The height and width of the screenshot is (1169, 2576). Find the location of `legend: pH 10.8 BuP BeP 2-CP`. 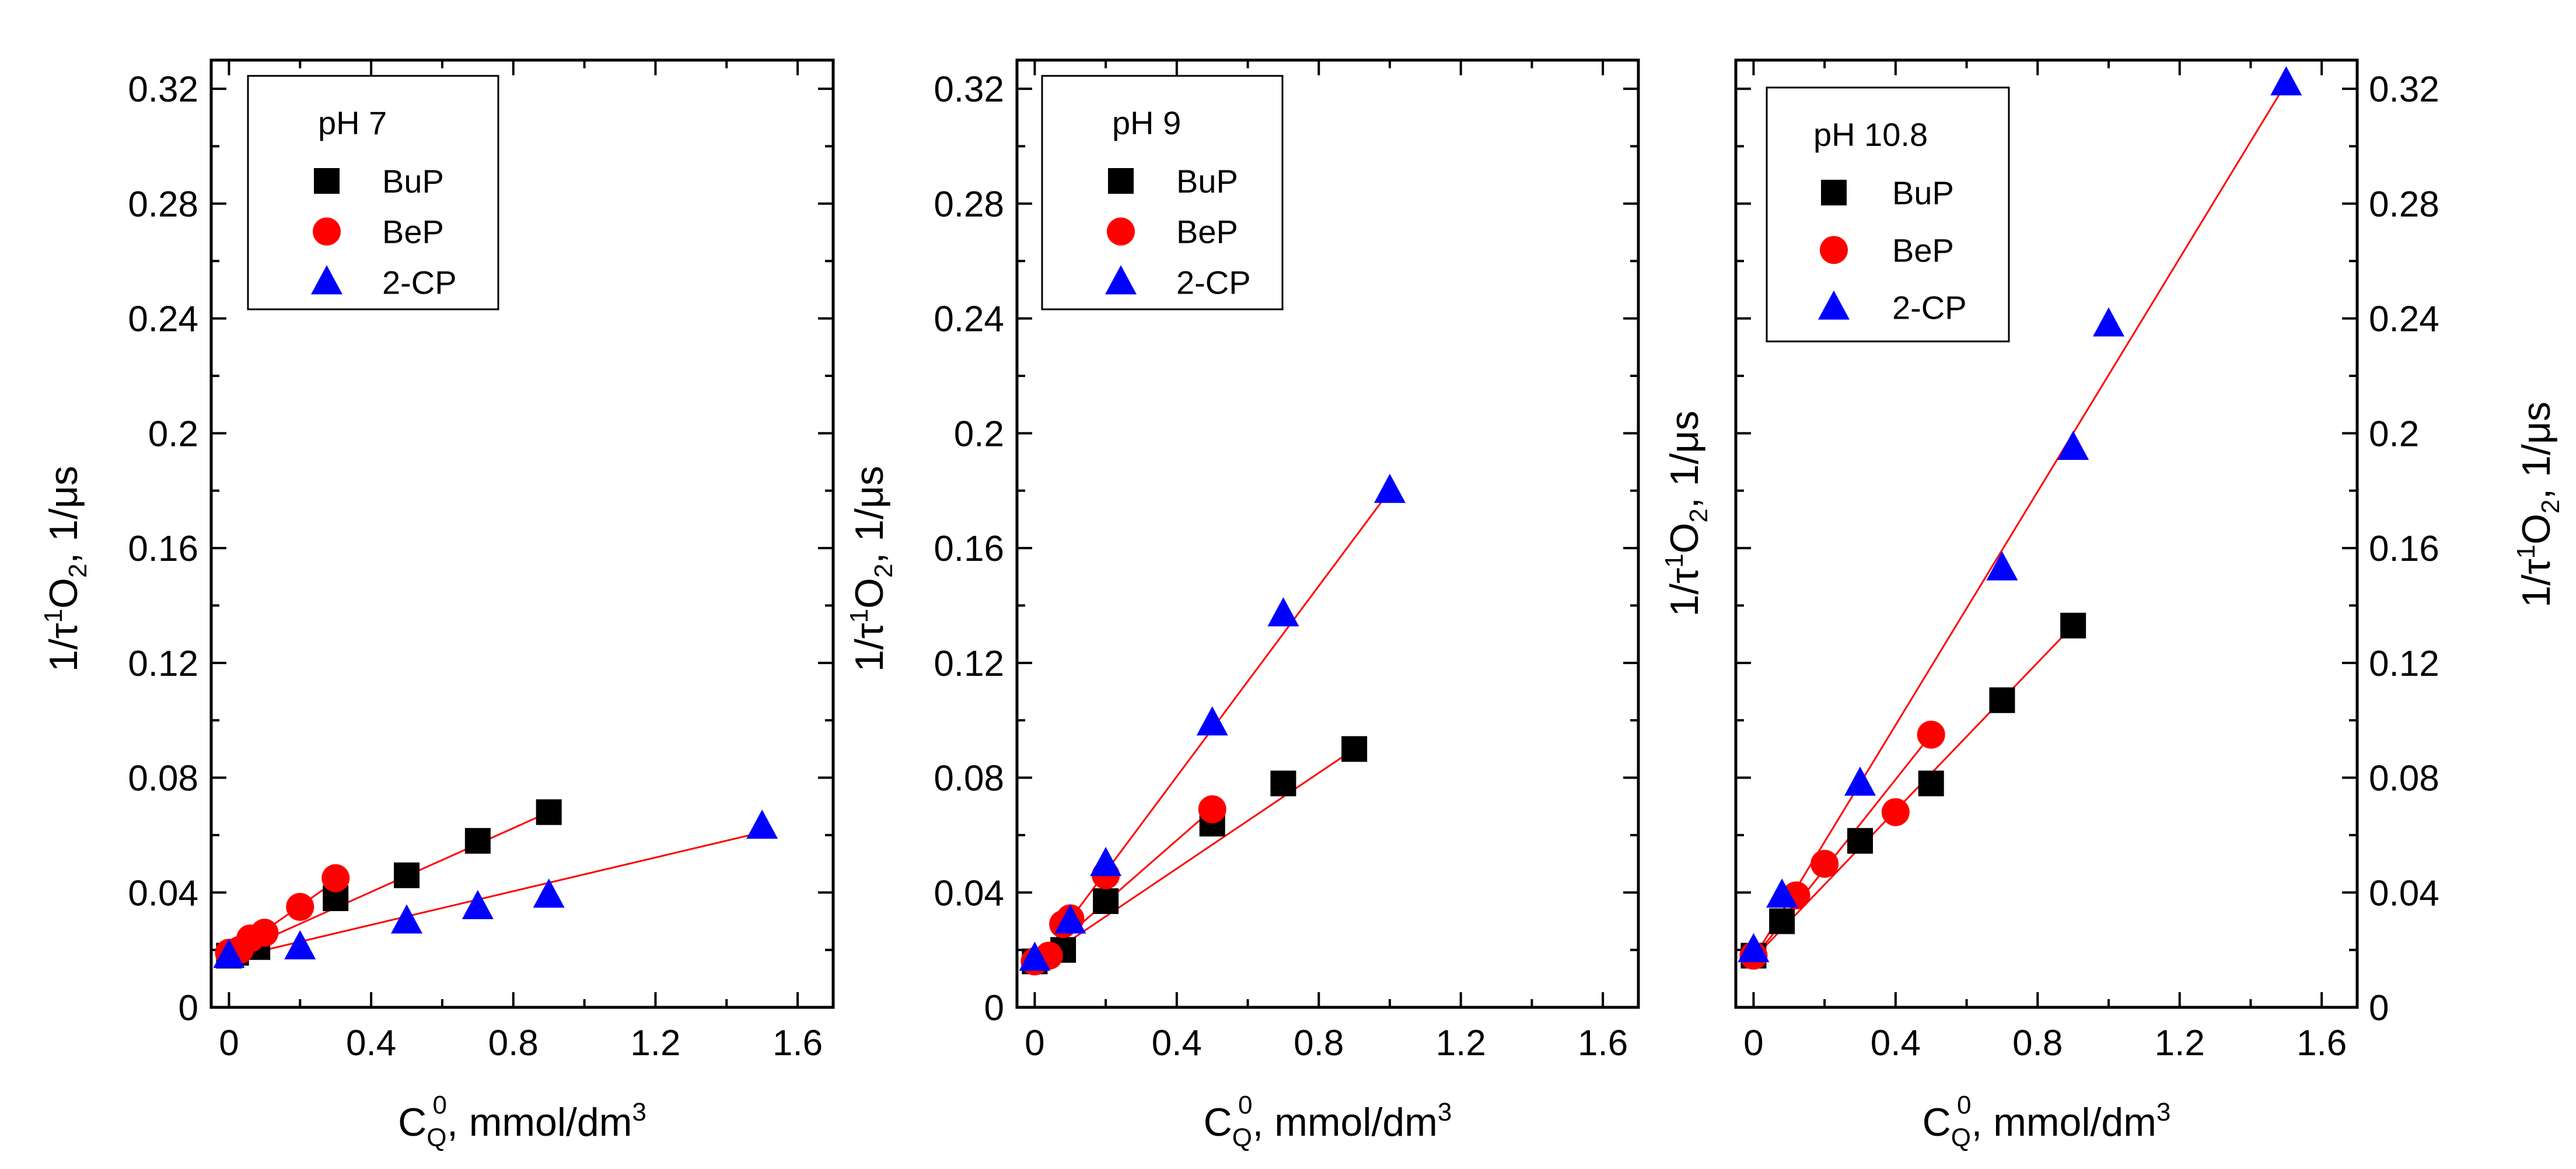

legend: pH 10.8 BuP BeP 2-CP is located at coordinates (1888, 215).